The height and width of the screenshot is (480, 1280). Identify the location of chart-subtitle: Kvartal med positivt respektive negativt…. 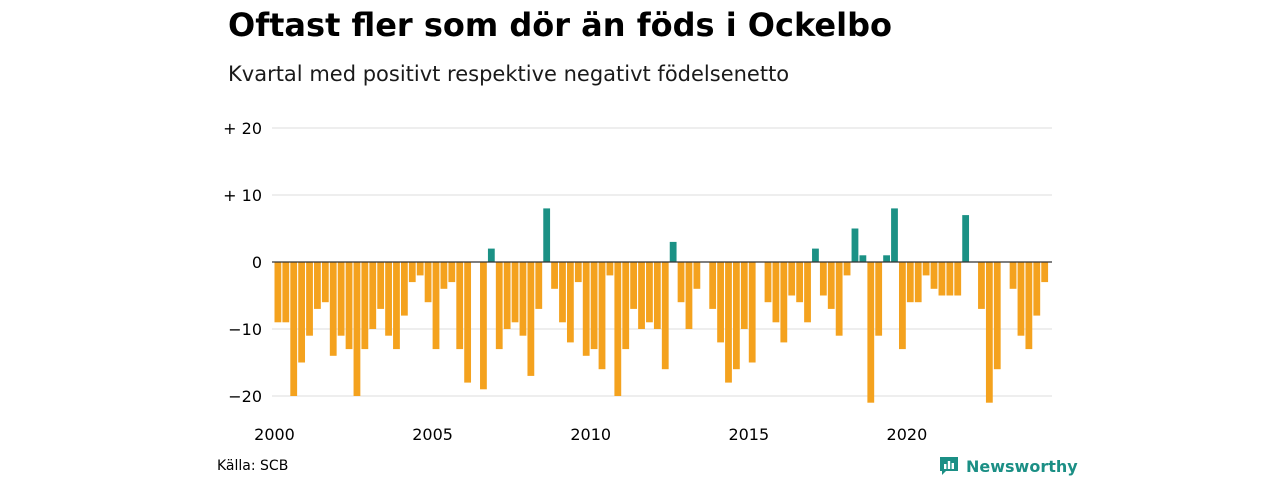
(509, 74).